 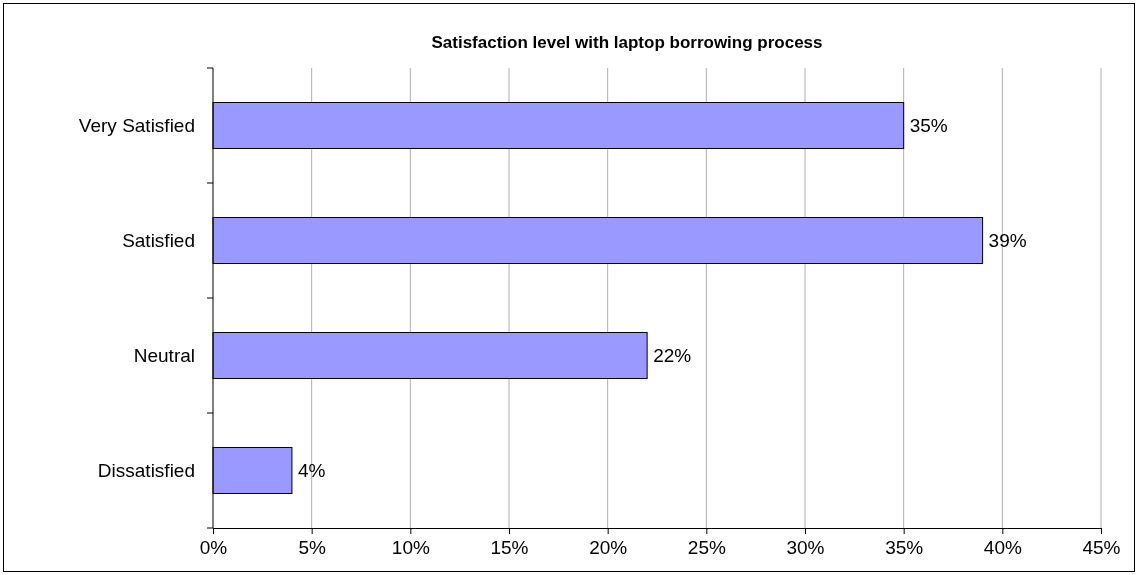 What do you see at coordinates (213, 548) in the screenshot?
I see `x-tick-label: 0%` at bounding box center [213, 548].